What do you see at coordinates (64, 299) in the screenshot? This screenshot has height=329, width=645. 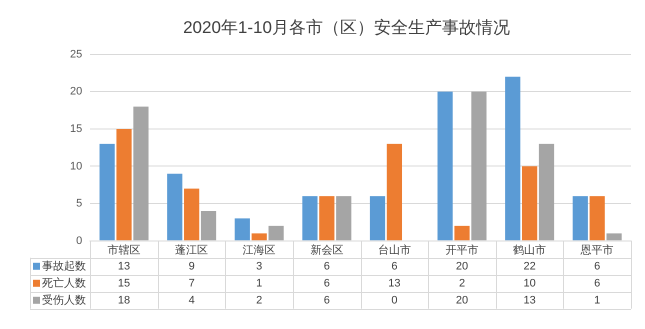 I see `legend-label: 受伤人数` at bounding box center [64, 299].